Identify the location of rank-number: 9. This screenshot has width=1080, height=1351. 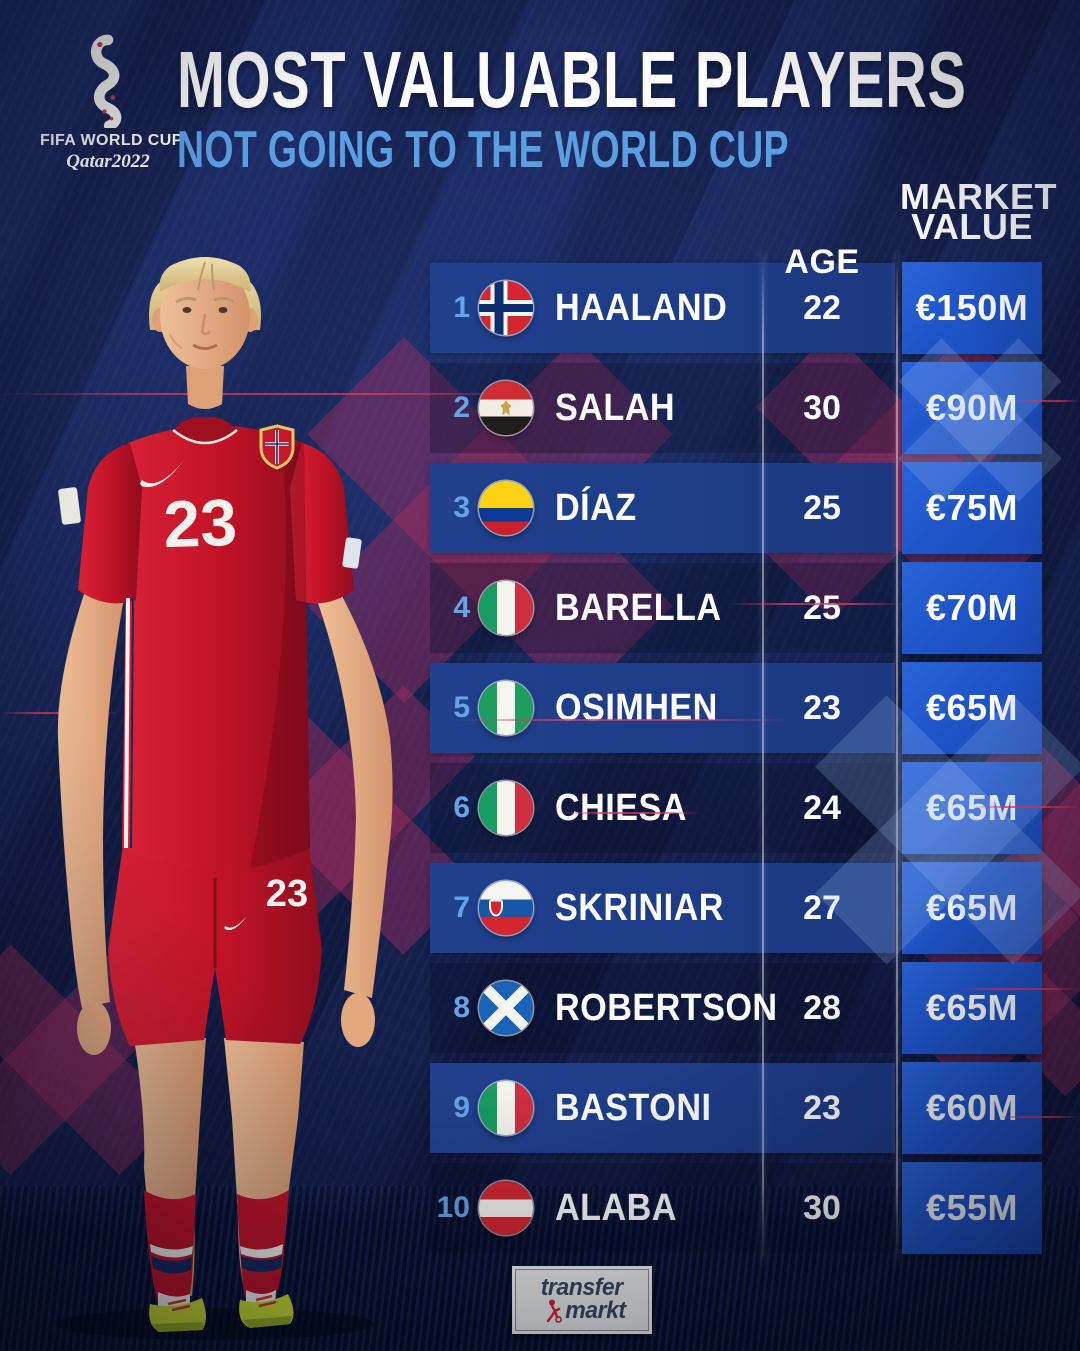
(461, 1107).